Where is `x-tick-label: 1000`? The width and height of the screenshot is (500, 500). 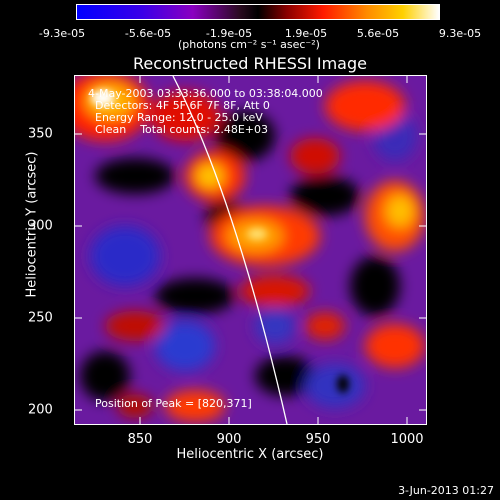
x-tick-label: 1000 is located at coordinates (407, 439).